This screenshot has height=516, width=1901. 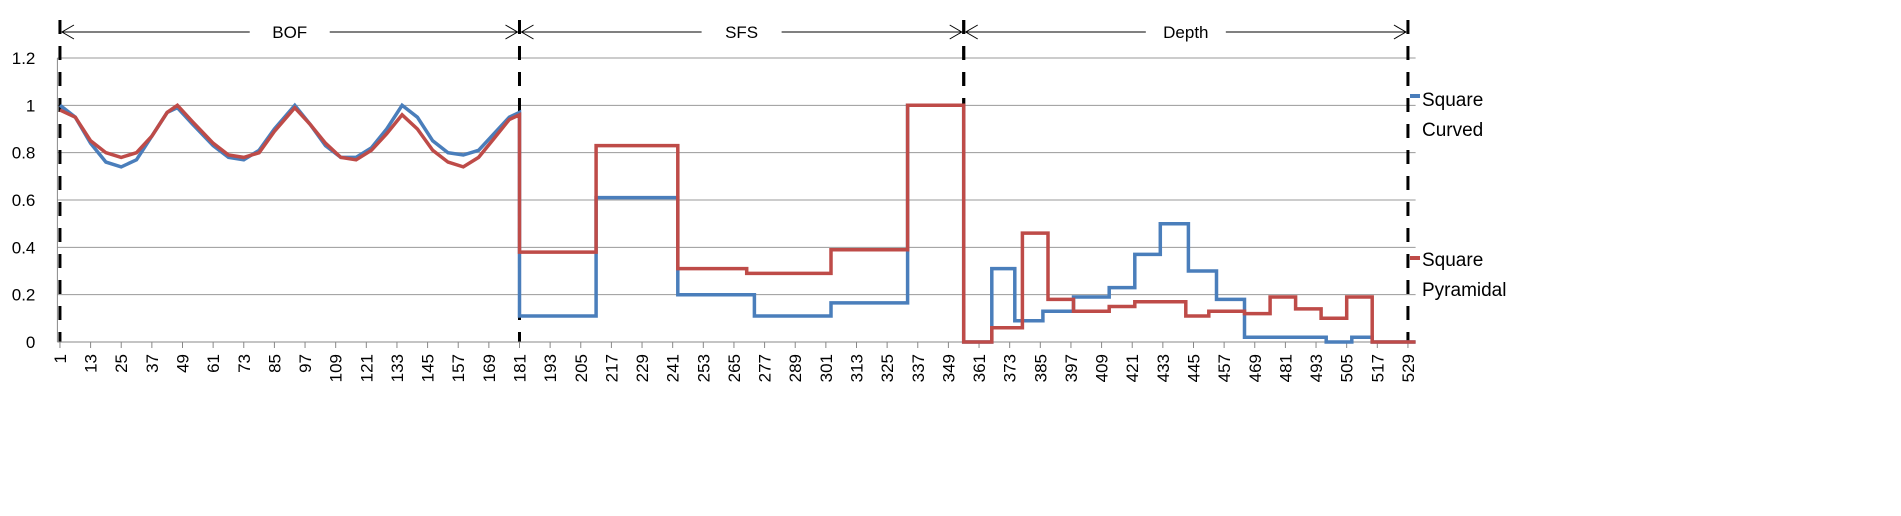 I want to click on x-tick-label: 241, so click(x=673, y=368).